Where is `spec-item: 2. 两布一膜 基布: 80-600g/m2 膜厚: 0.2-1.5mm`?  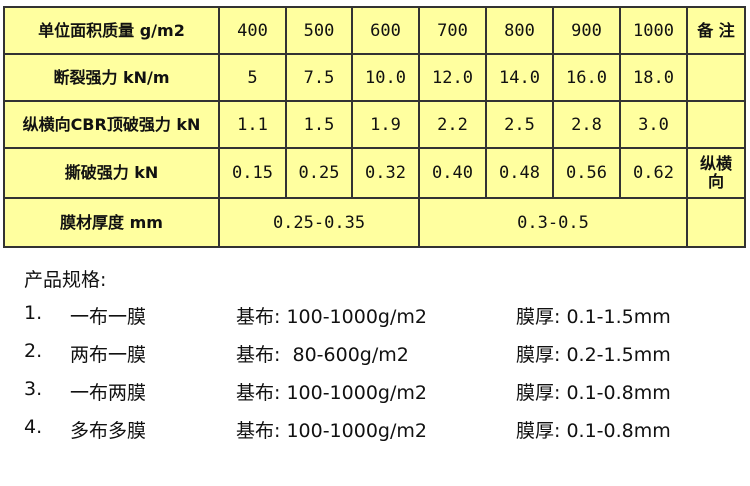
spec-item: 2. 两布一膜 基布: 80-600g/m2 膜厚: 0.2-1.5mm is located at coordinates (347, 359).